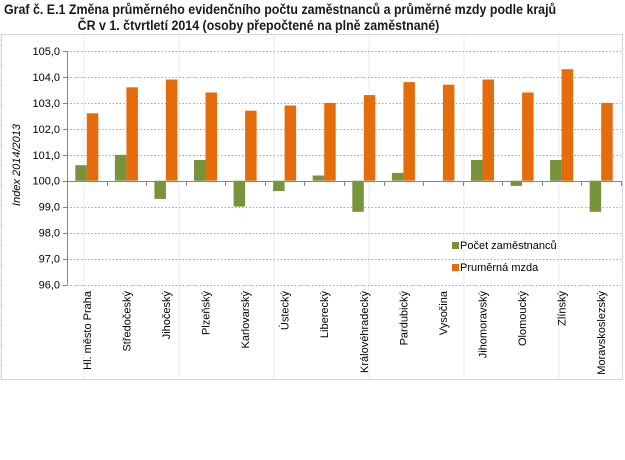 Image resolution: width=625 pixels, height=460 pixels. What do you see at coordinates (46, 78) in the screenshot?
I see `y-tick-label: 104,0` at bounding box center [46, 78].